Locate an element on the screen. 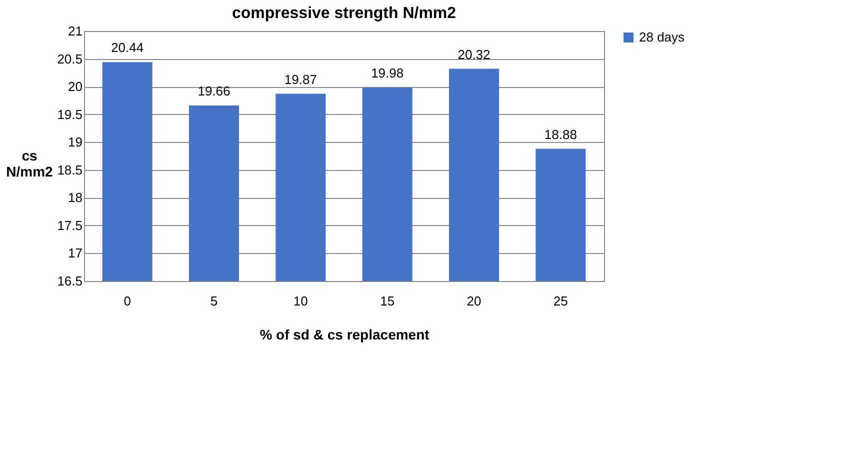 The height and width of the screenshot is (457, 863). x-tick-label: 25 is located at coordinates (560, 301).